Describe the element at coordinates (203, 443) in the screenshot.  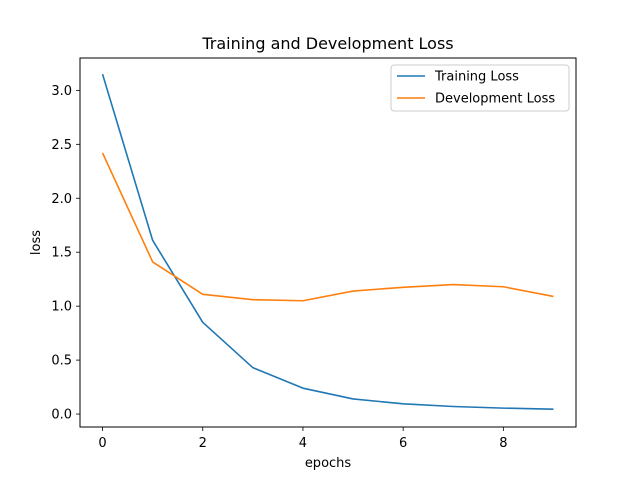
I see `x-tick-label: 2` at that location.